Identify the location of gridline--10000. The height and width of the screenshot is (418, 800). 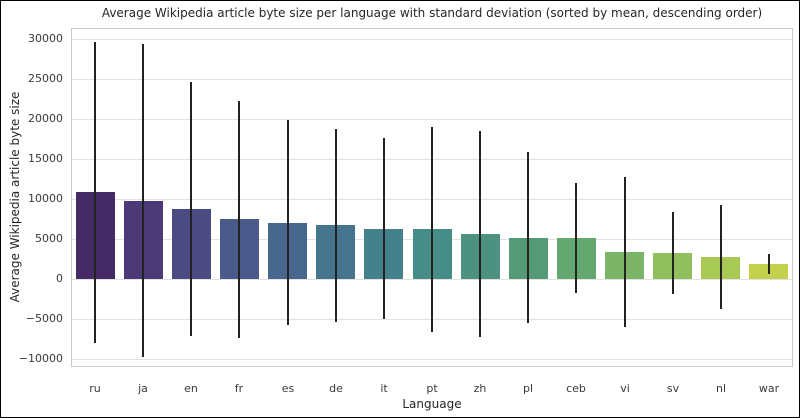
(432, 359).